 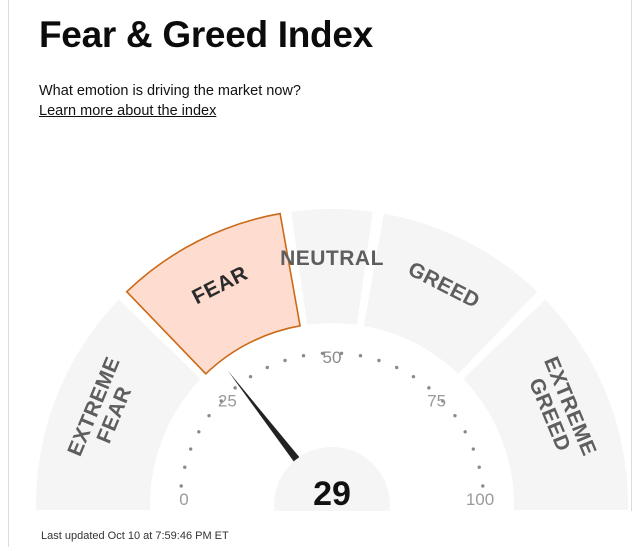 What do you see at coordinates (273, 428) in the screenshot?
I see `gauge-needle` at bounding box center [273, 428].